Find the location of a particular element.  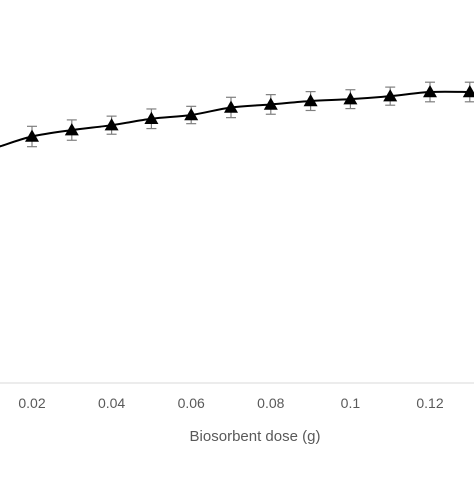

x-tick-label: 0.08 is located at coordinates (270, 403).